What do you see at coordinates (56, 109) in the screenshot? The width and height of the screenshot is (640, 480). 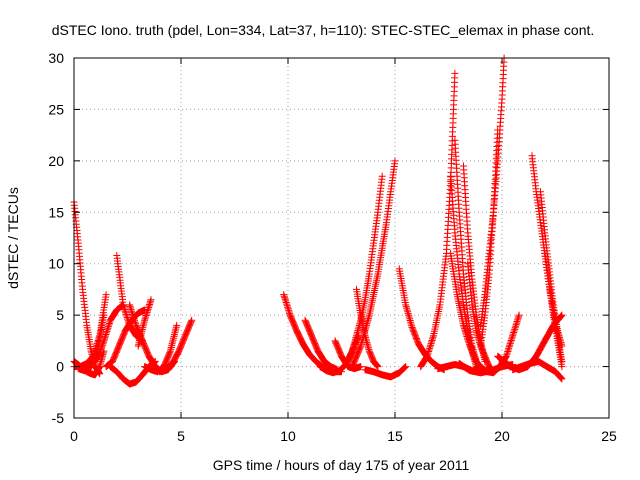 I see `y-tick-label: 25` at bounding box center [56, 109].